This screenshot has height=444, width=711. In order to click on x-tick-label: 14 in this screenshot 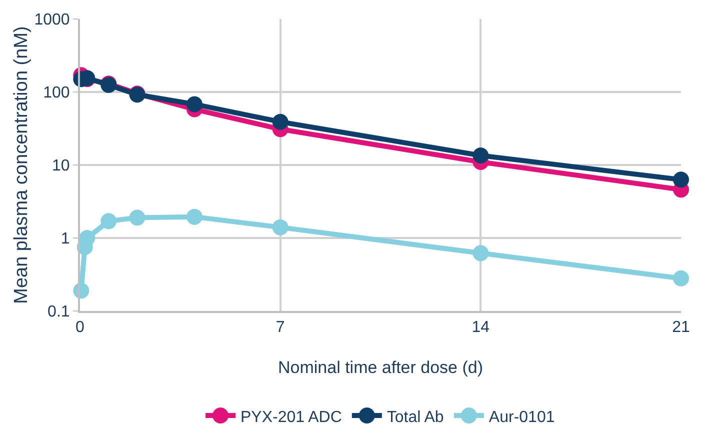, I will do `click(481, 327)`.